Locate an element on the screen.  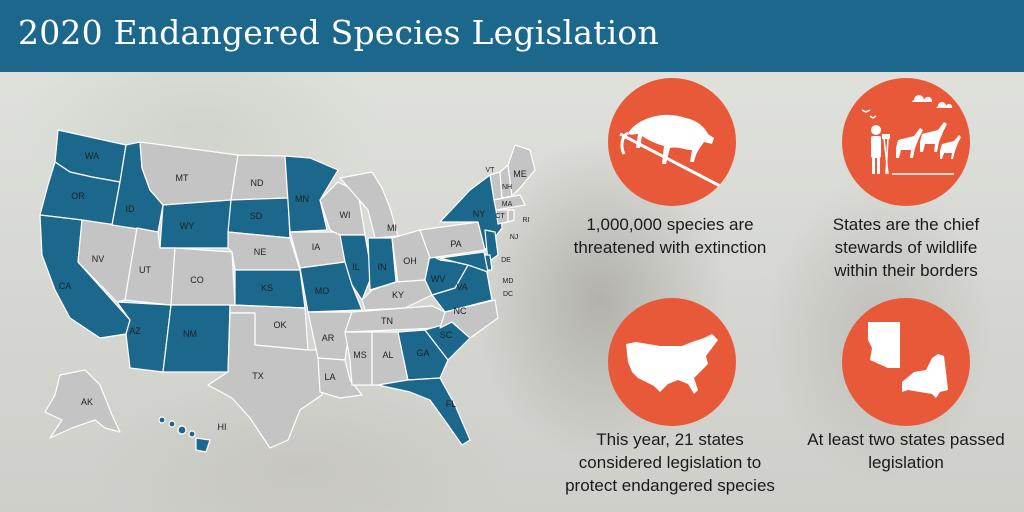
state-ms is located at coordinates (358, 358).